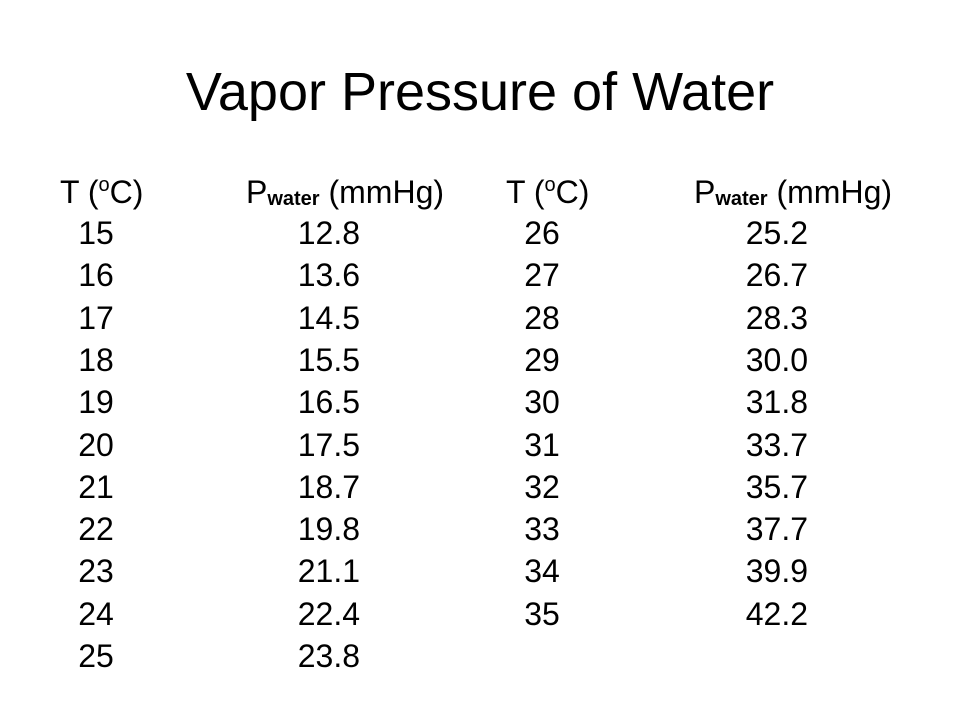  What do you see at coordinates (542, 445) in the screenshot?
I see `temperature-cell: 31` at bounding box center [542, 445].